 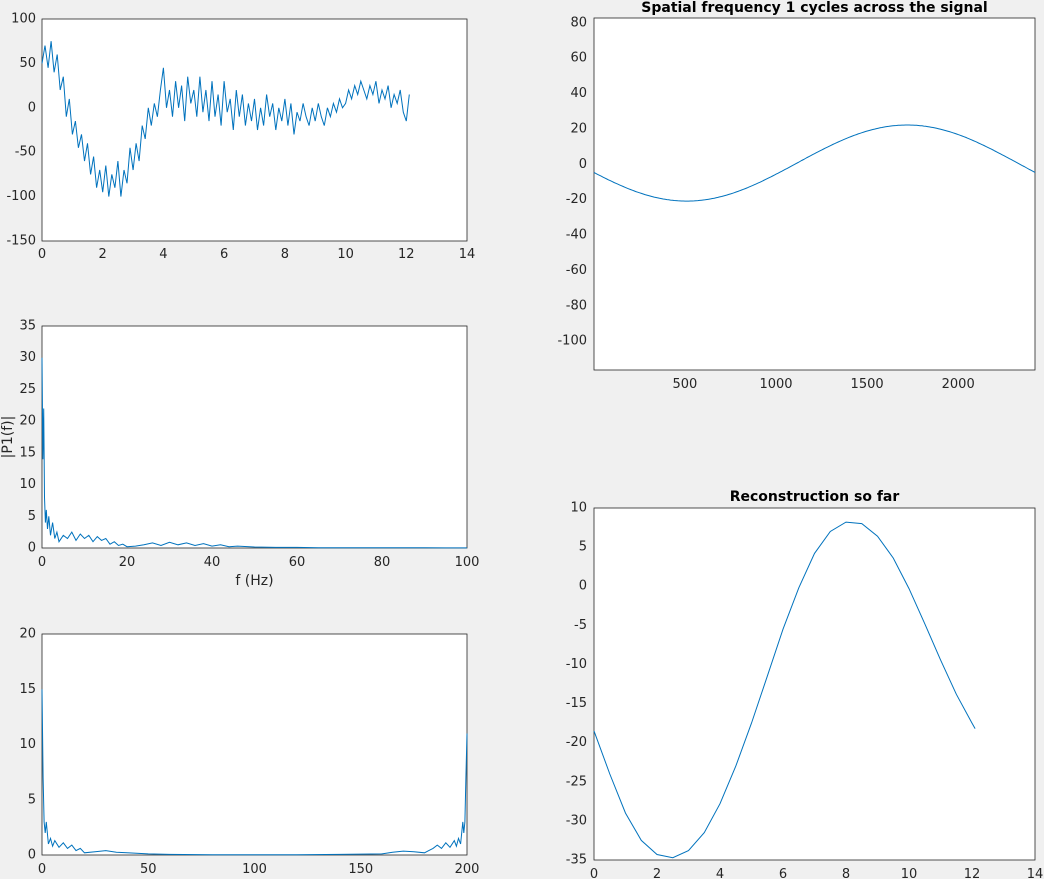 I want to click on signal-plot-area, so click(x=254, y=130).